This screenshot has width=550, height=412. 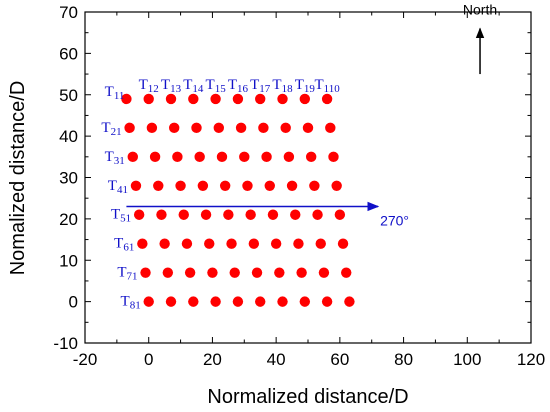 I want to click on x-tick-label: 120, so click(x=531, y=359).